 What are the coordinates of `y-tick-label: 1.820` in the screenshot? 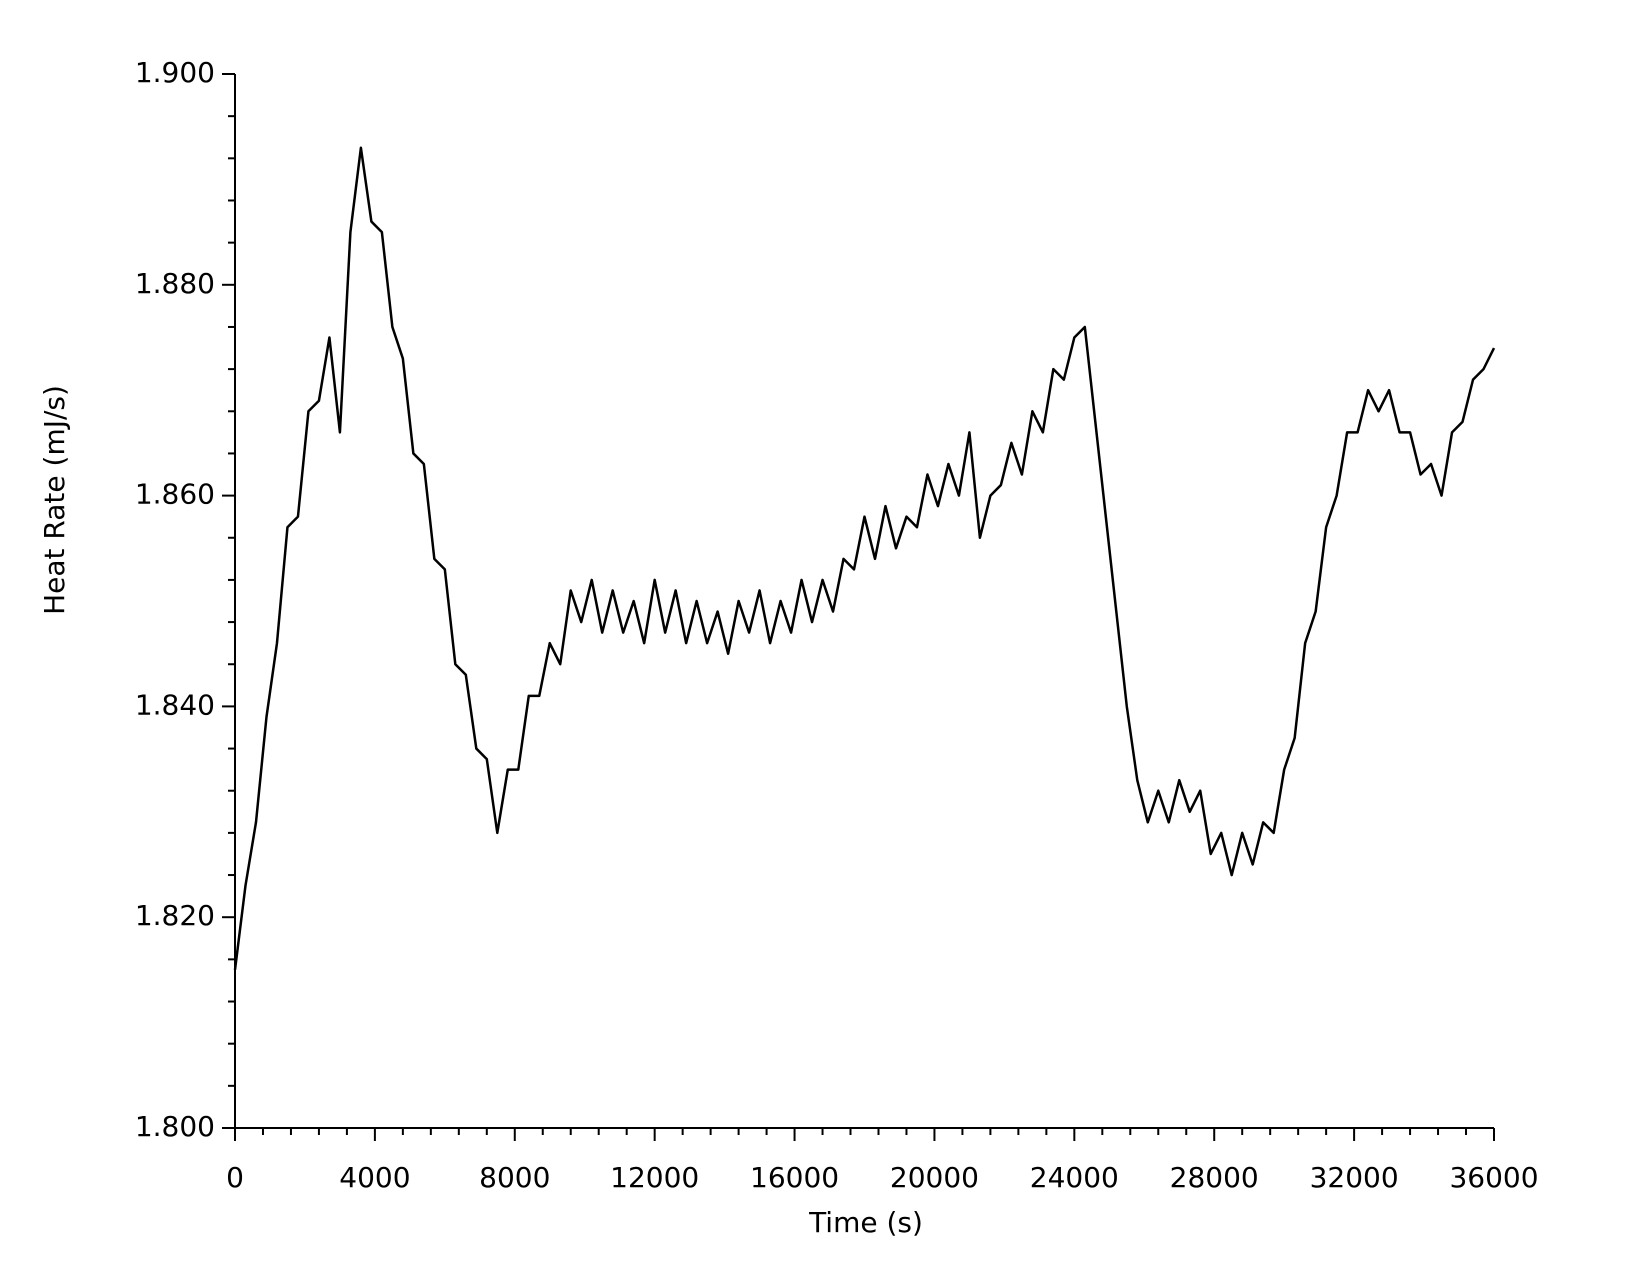 It's located at (175, 915).